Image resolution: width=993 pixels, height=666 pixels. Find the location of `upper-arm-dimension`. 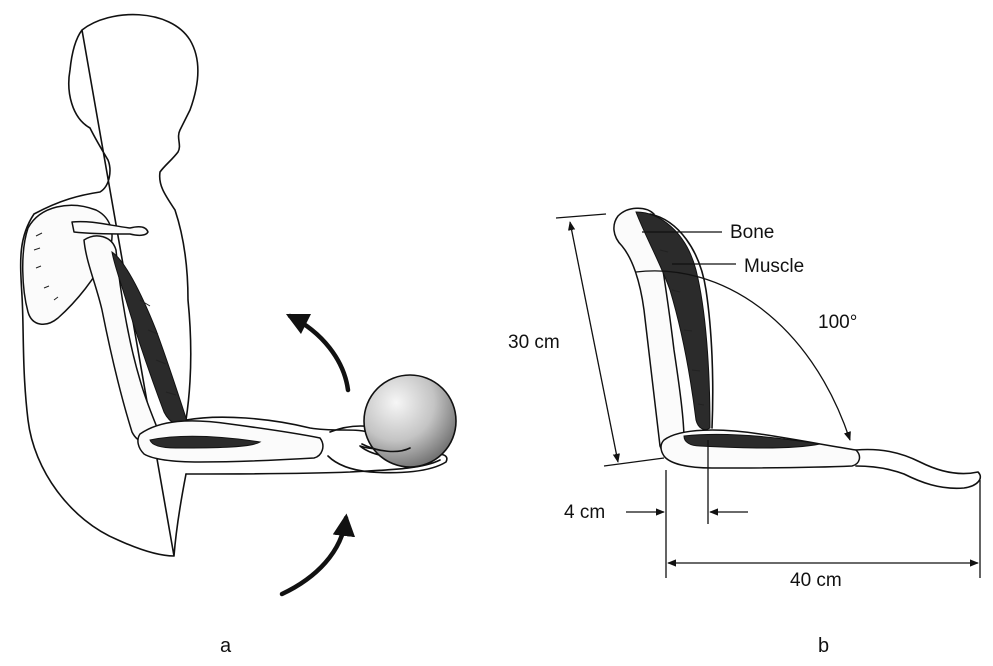

upper-arm-dimension is located at coordinates (594, 342).